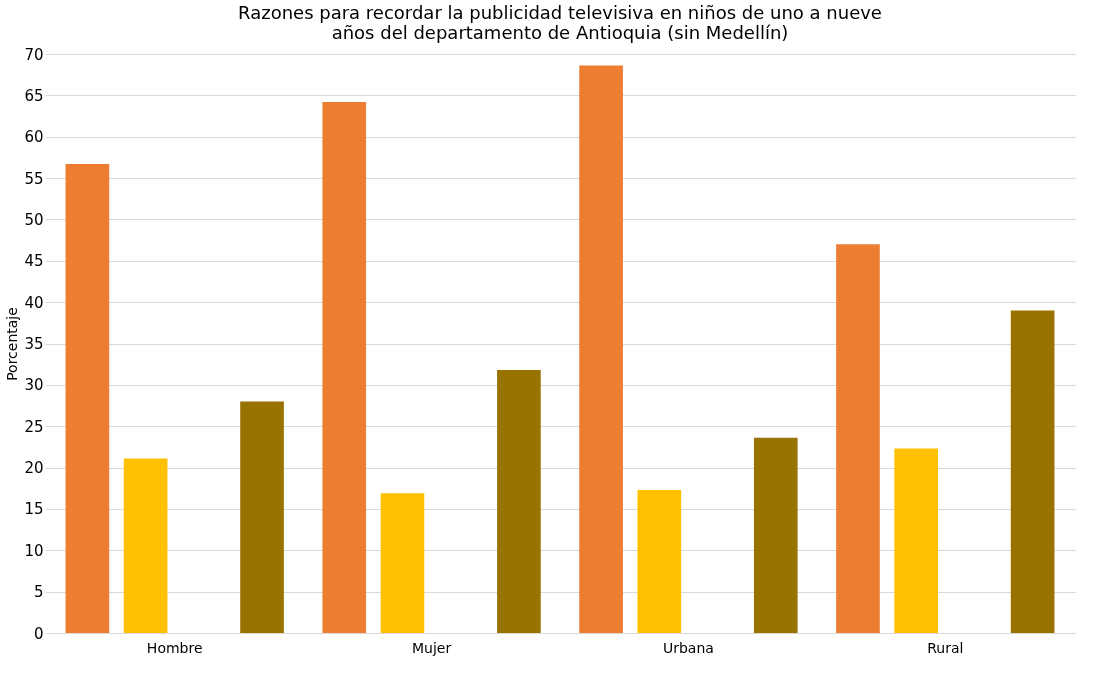 Image resolution: width=1106 pixels, height=679 pixels. I want to click on x-tick-label: Urbana, so click(688, 647).